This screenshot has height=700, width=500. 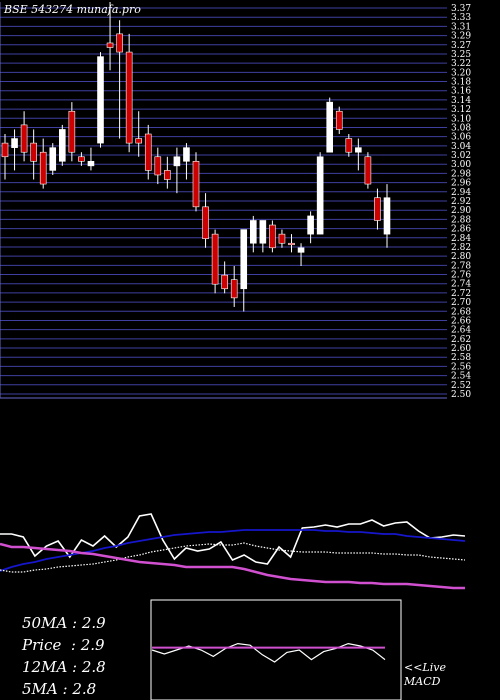 I want to click on y-tick-label: 3.27, so click(x=461, y=46).